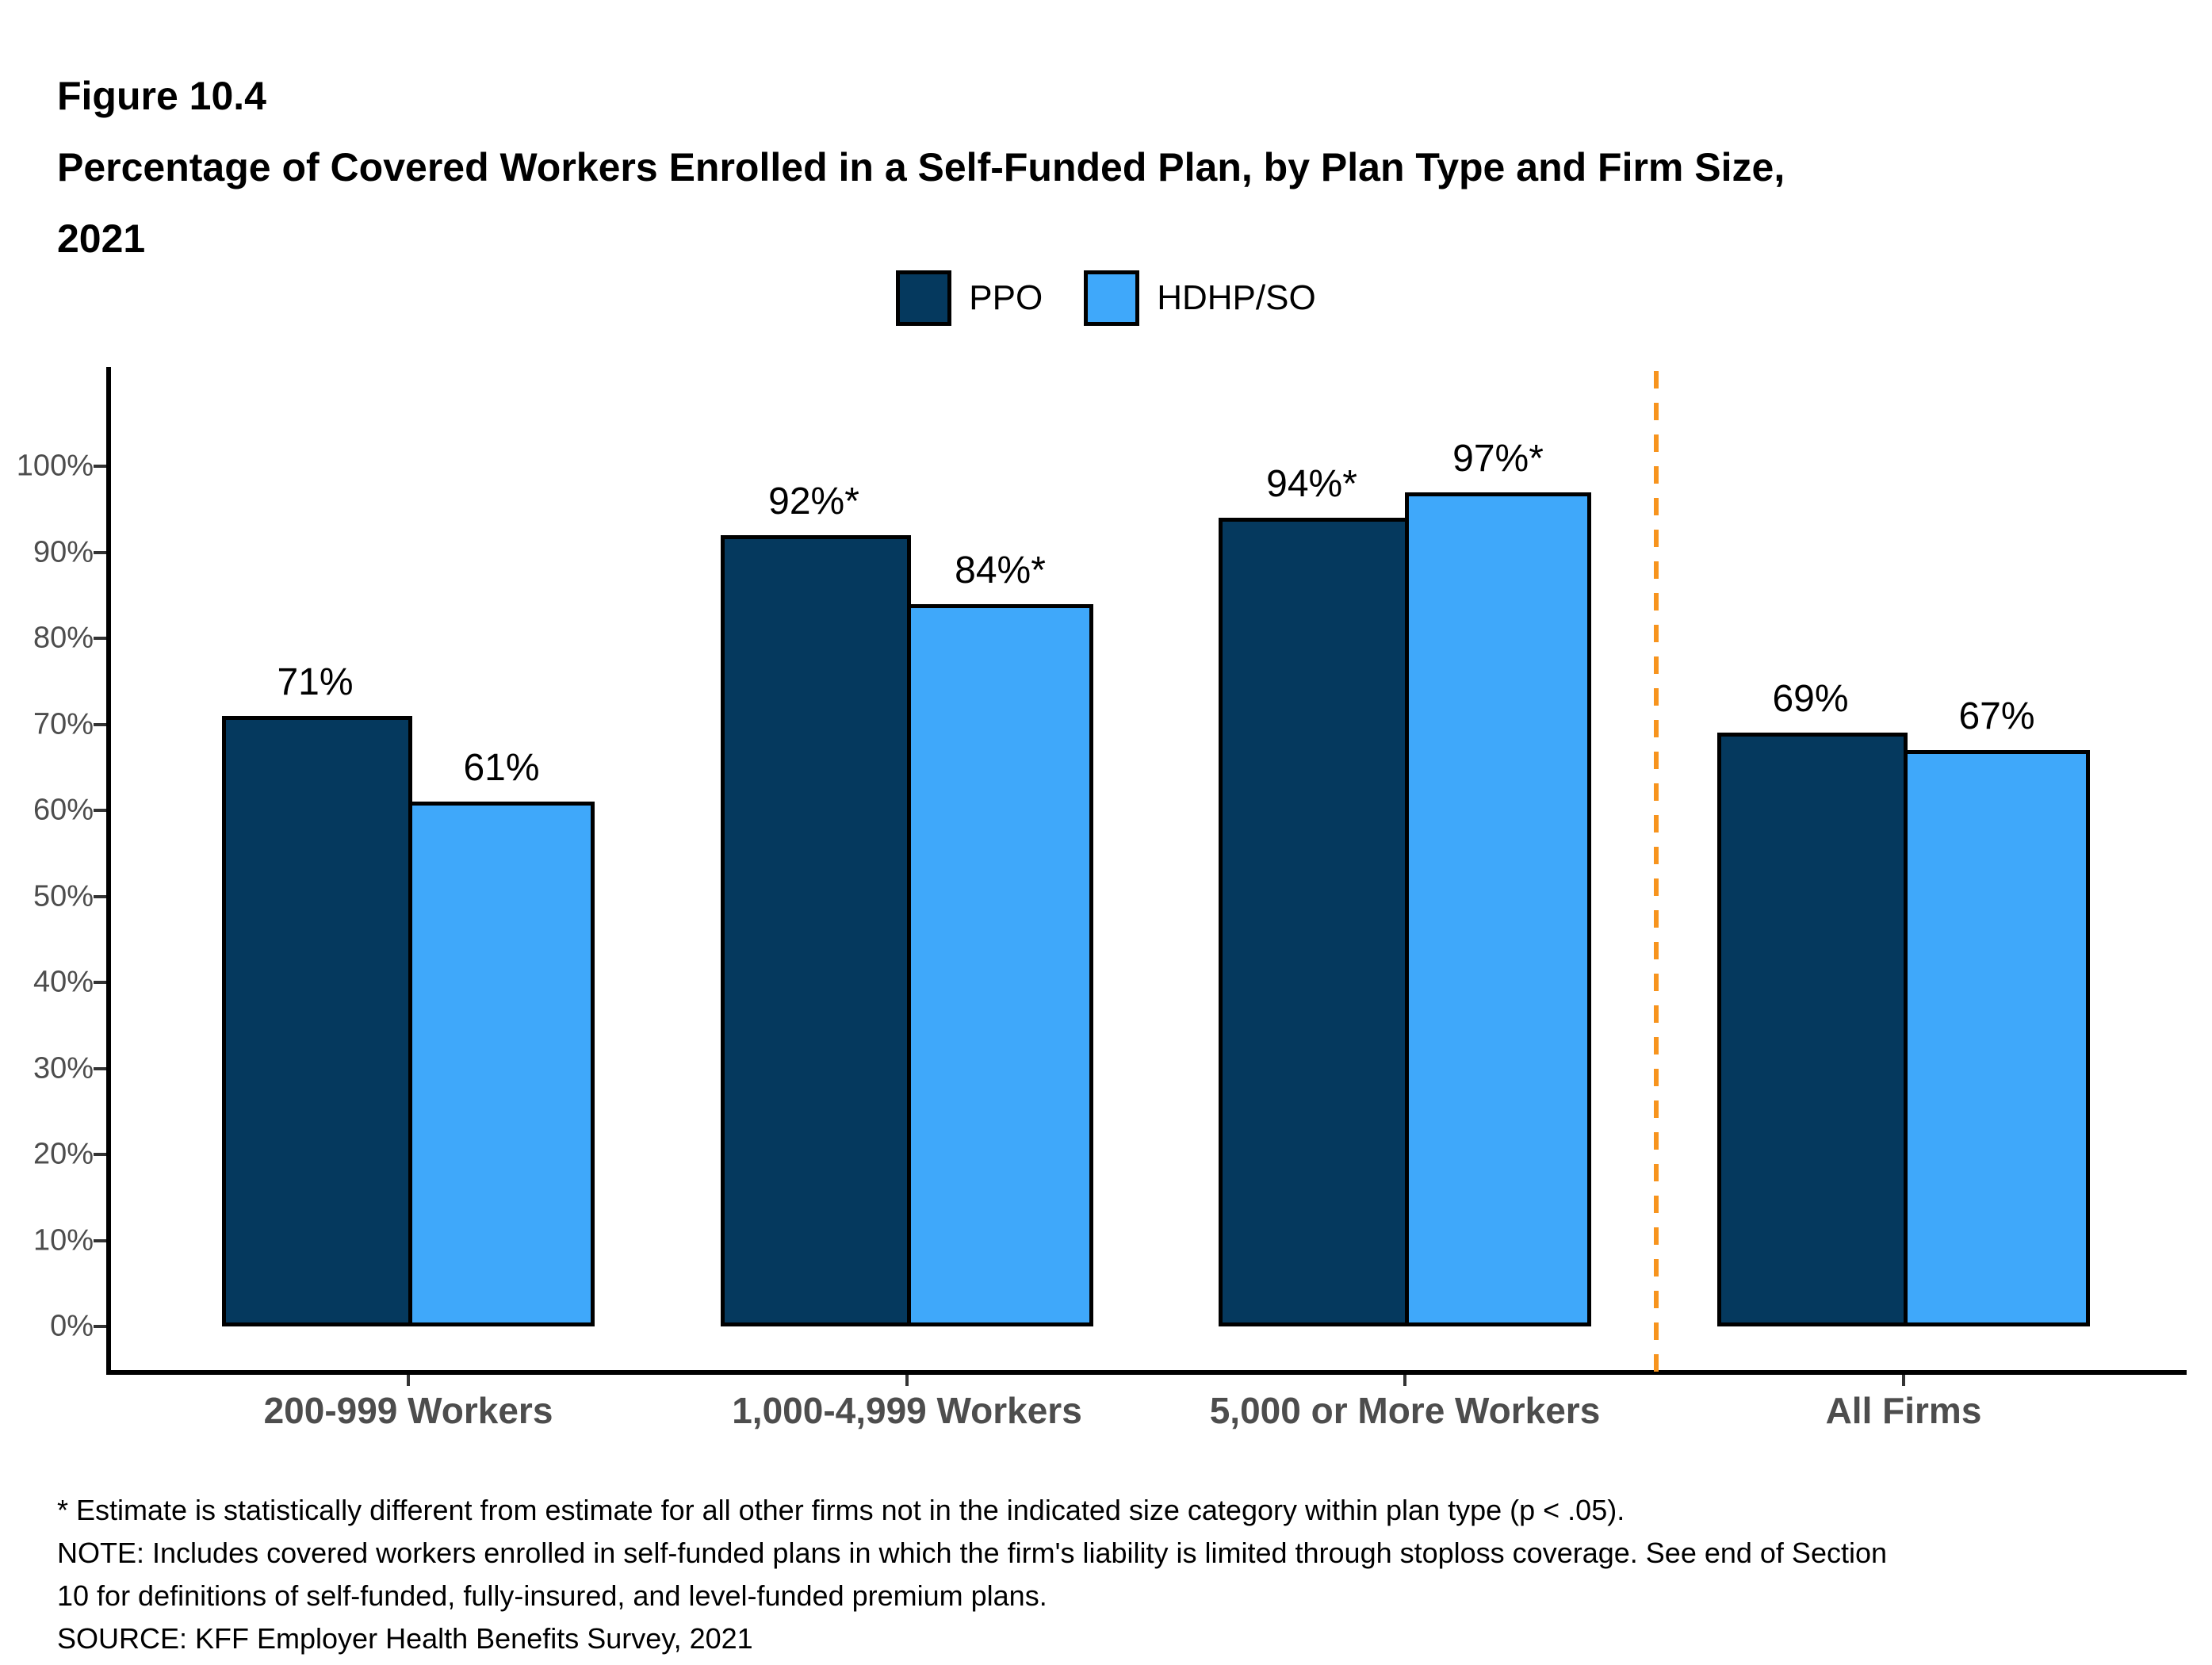  I want to click on x-axis-line, so click(1146, 1372).